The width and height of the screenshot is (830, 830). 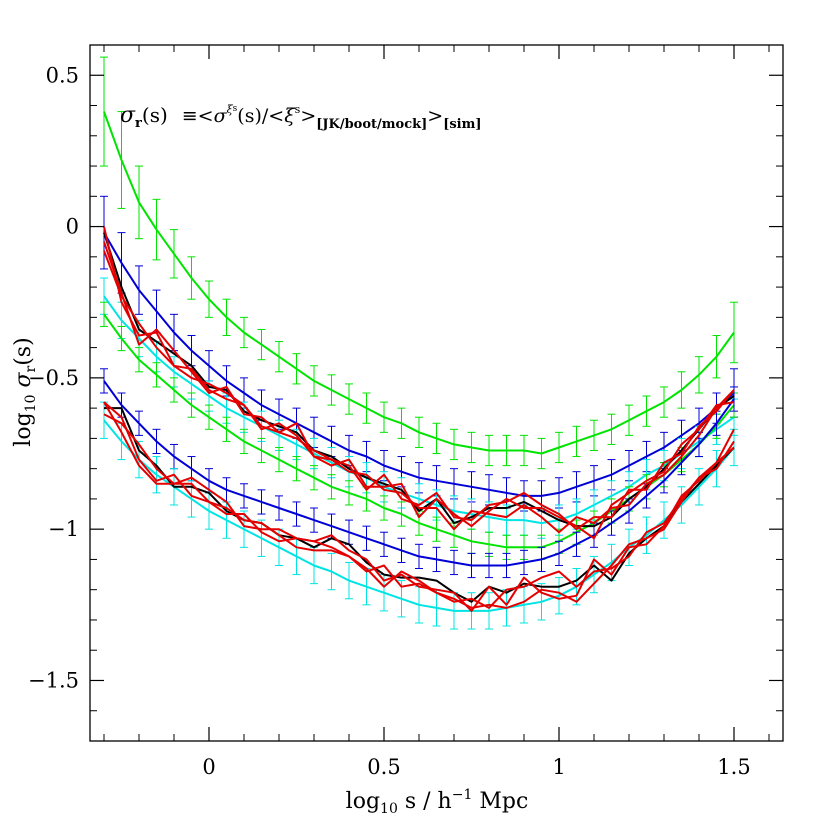 I want to click on y-tick-label: 0, so click(x=72, y=227).